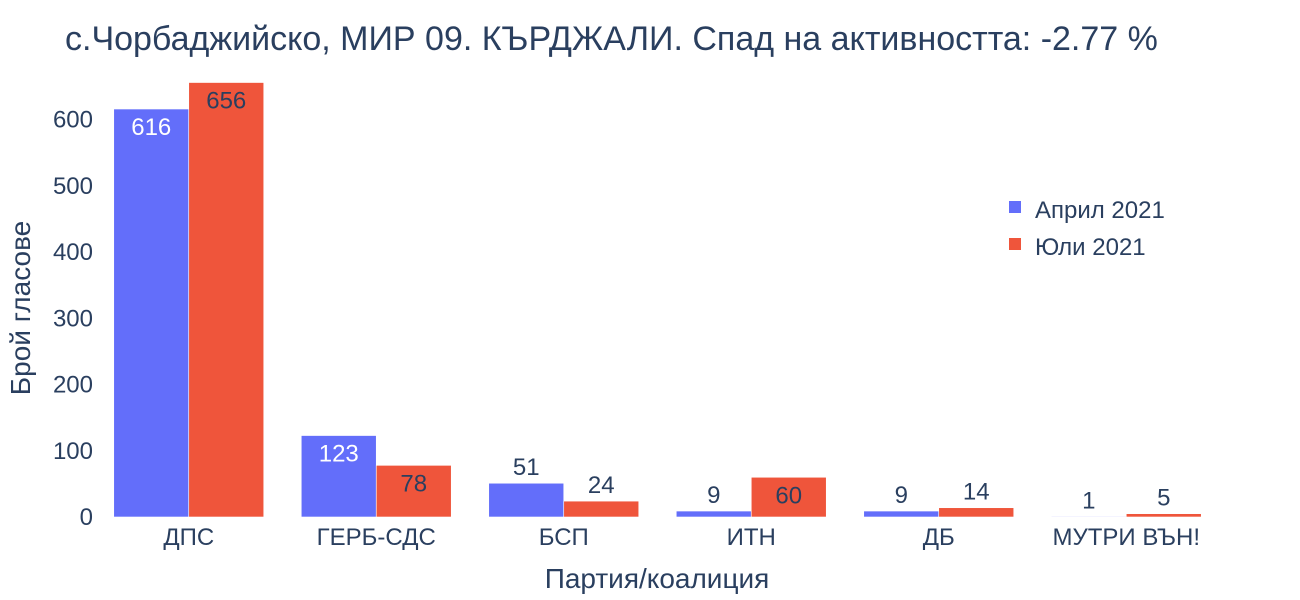  Describe the element at coordinates (73, 252) in the screenshot. I see `y-tick-label: 400` at that location.